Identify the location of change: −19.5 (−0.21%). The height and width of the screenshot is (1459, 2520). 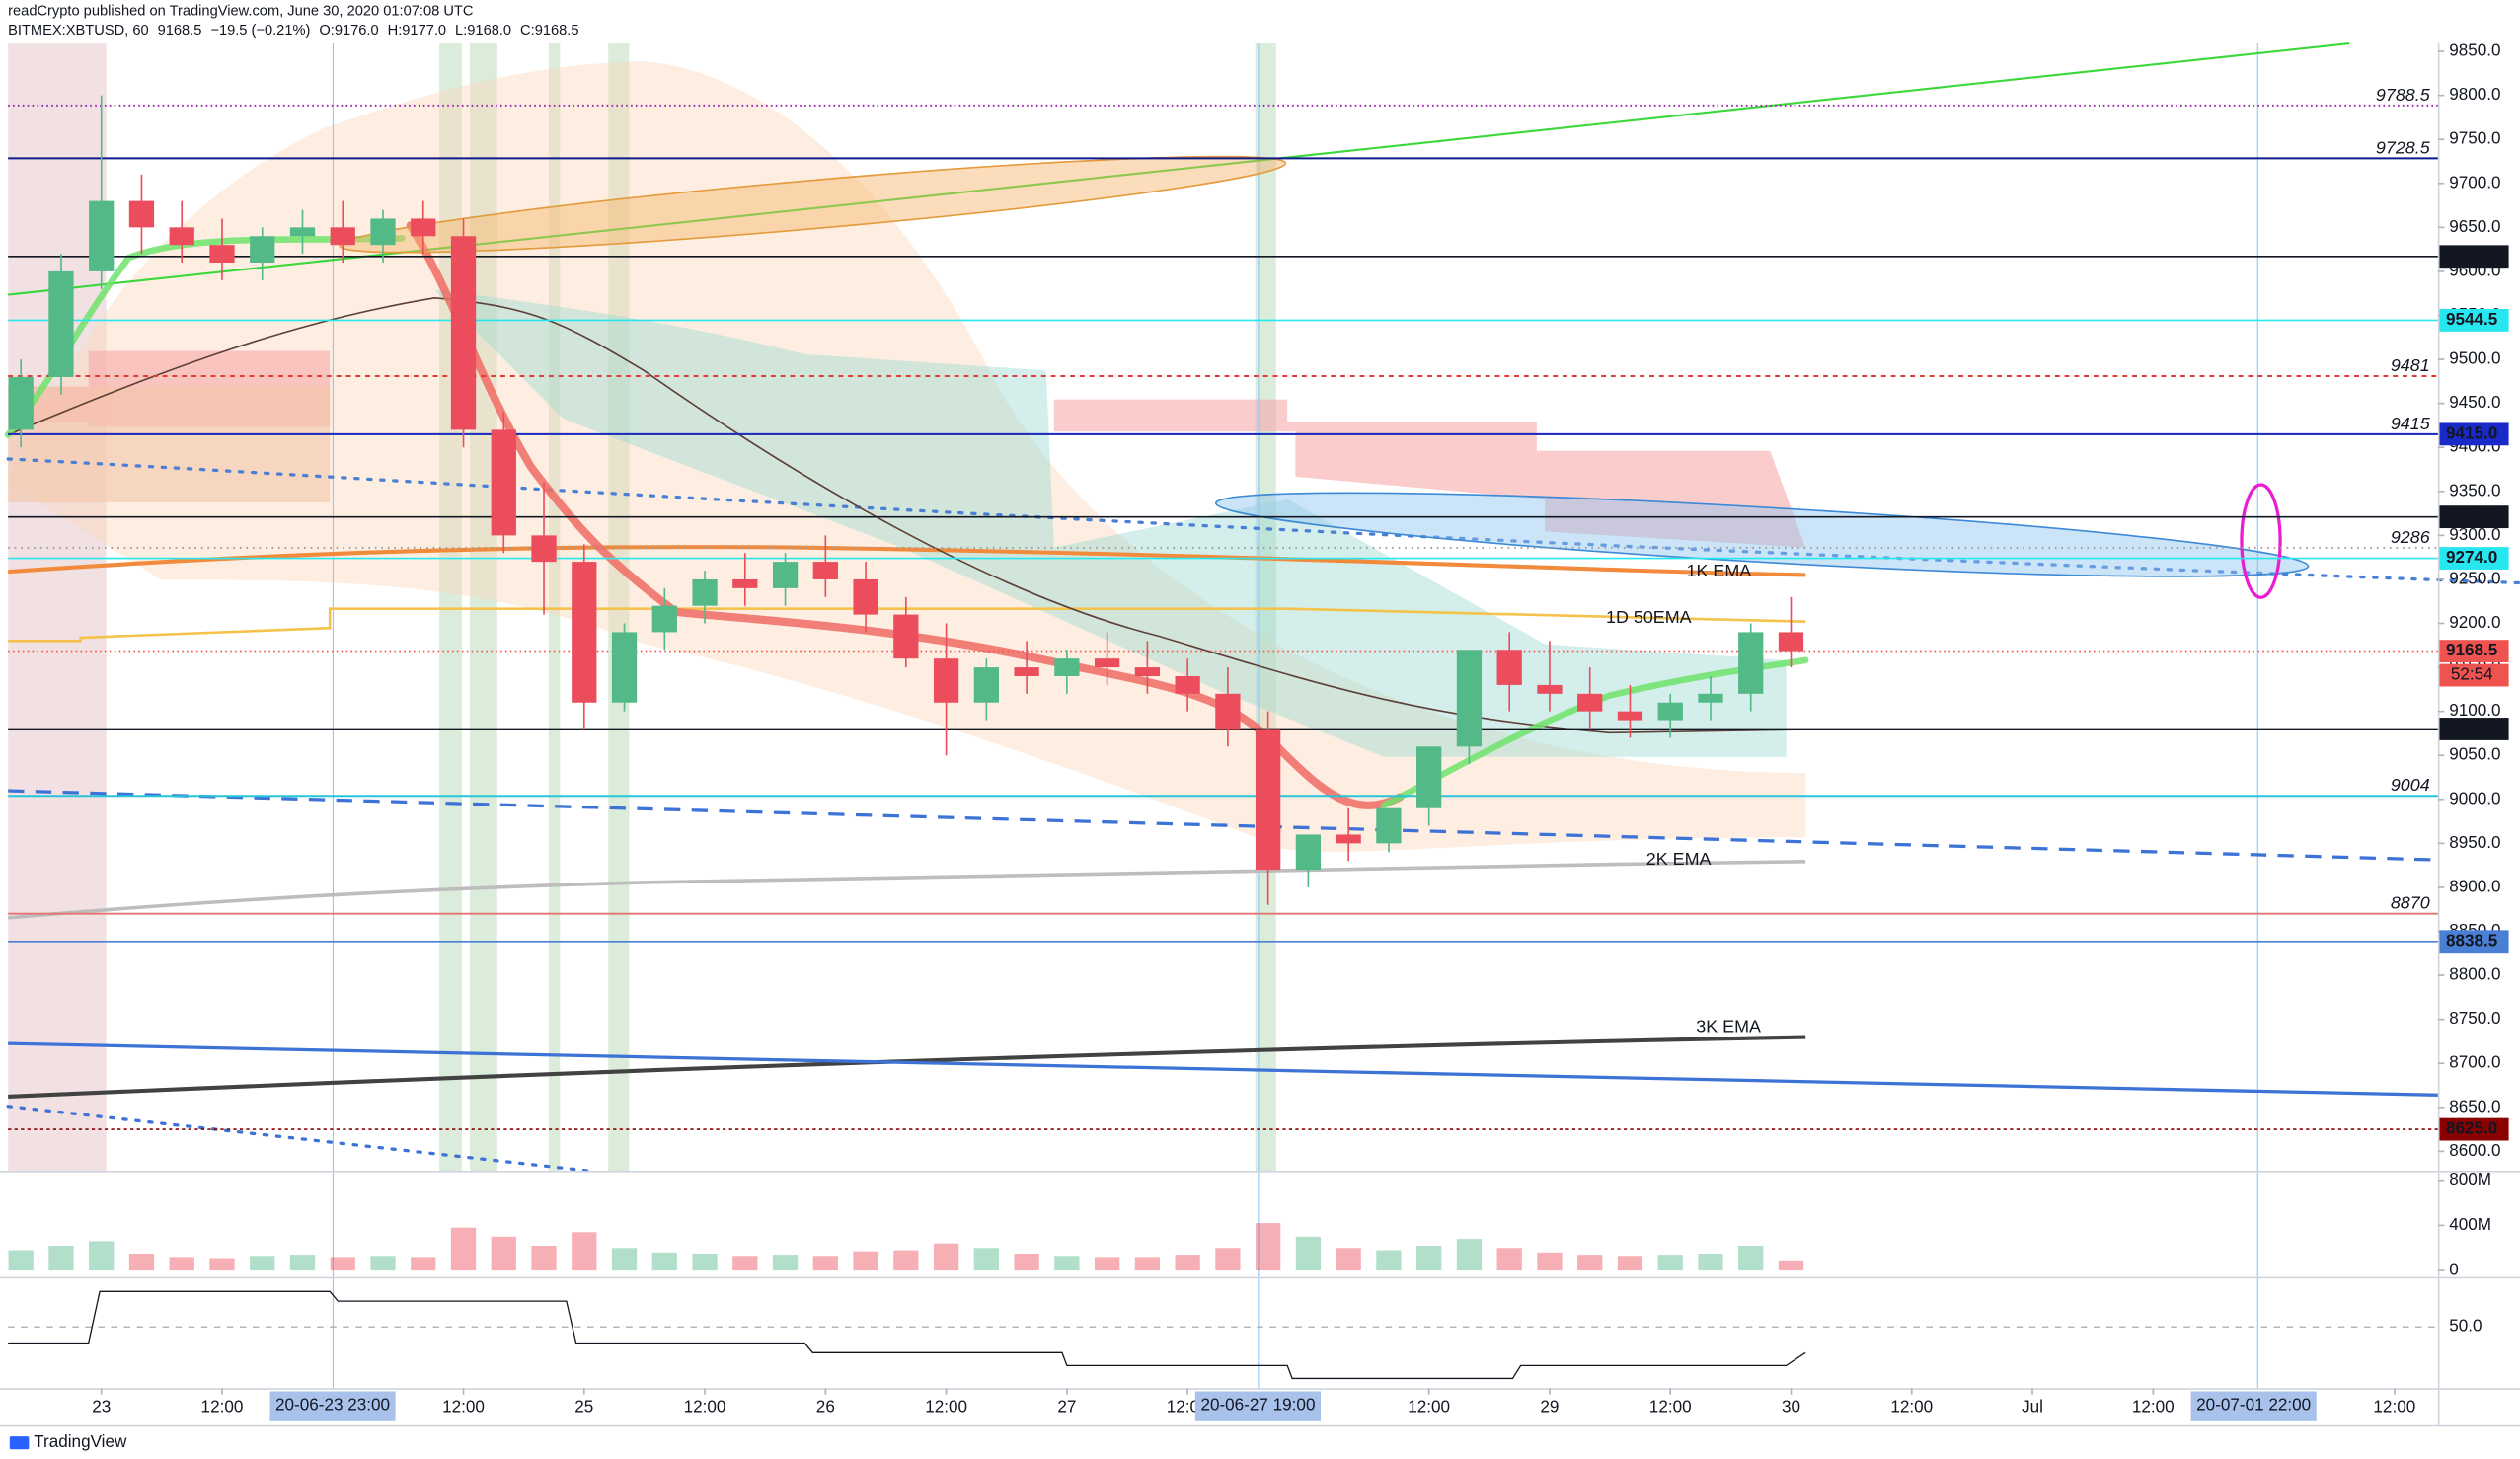
(260, 30).